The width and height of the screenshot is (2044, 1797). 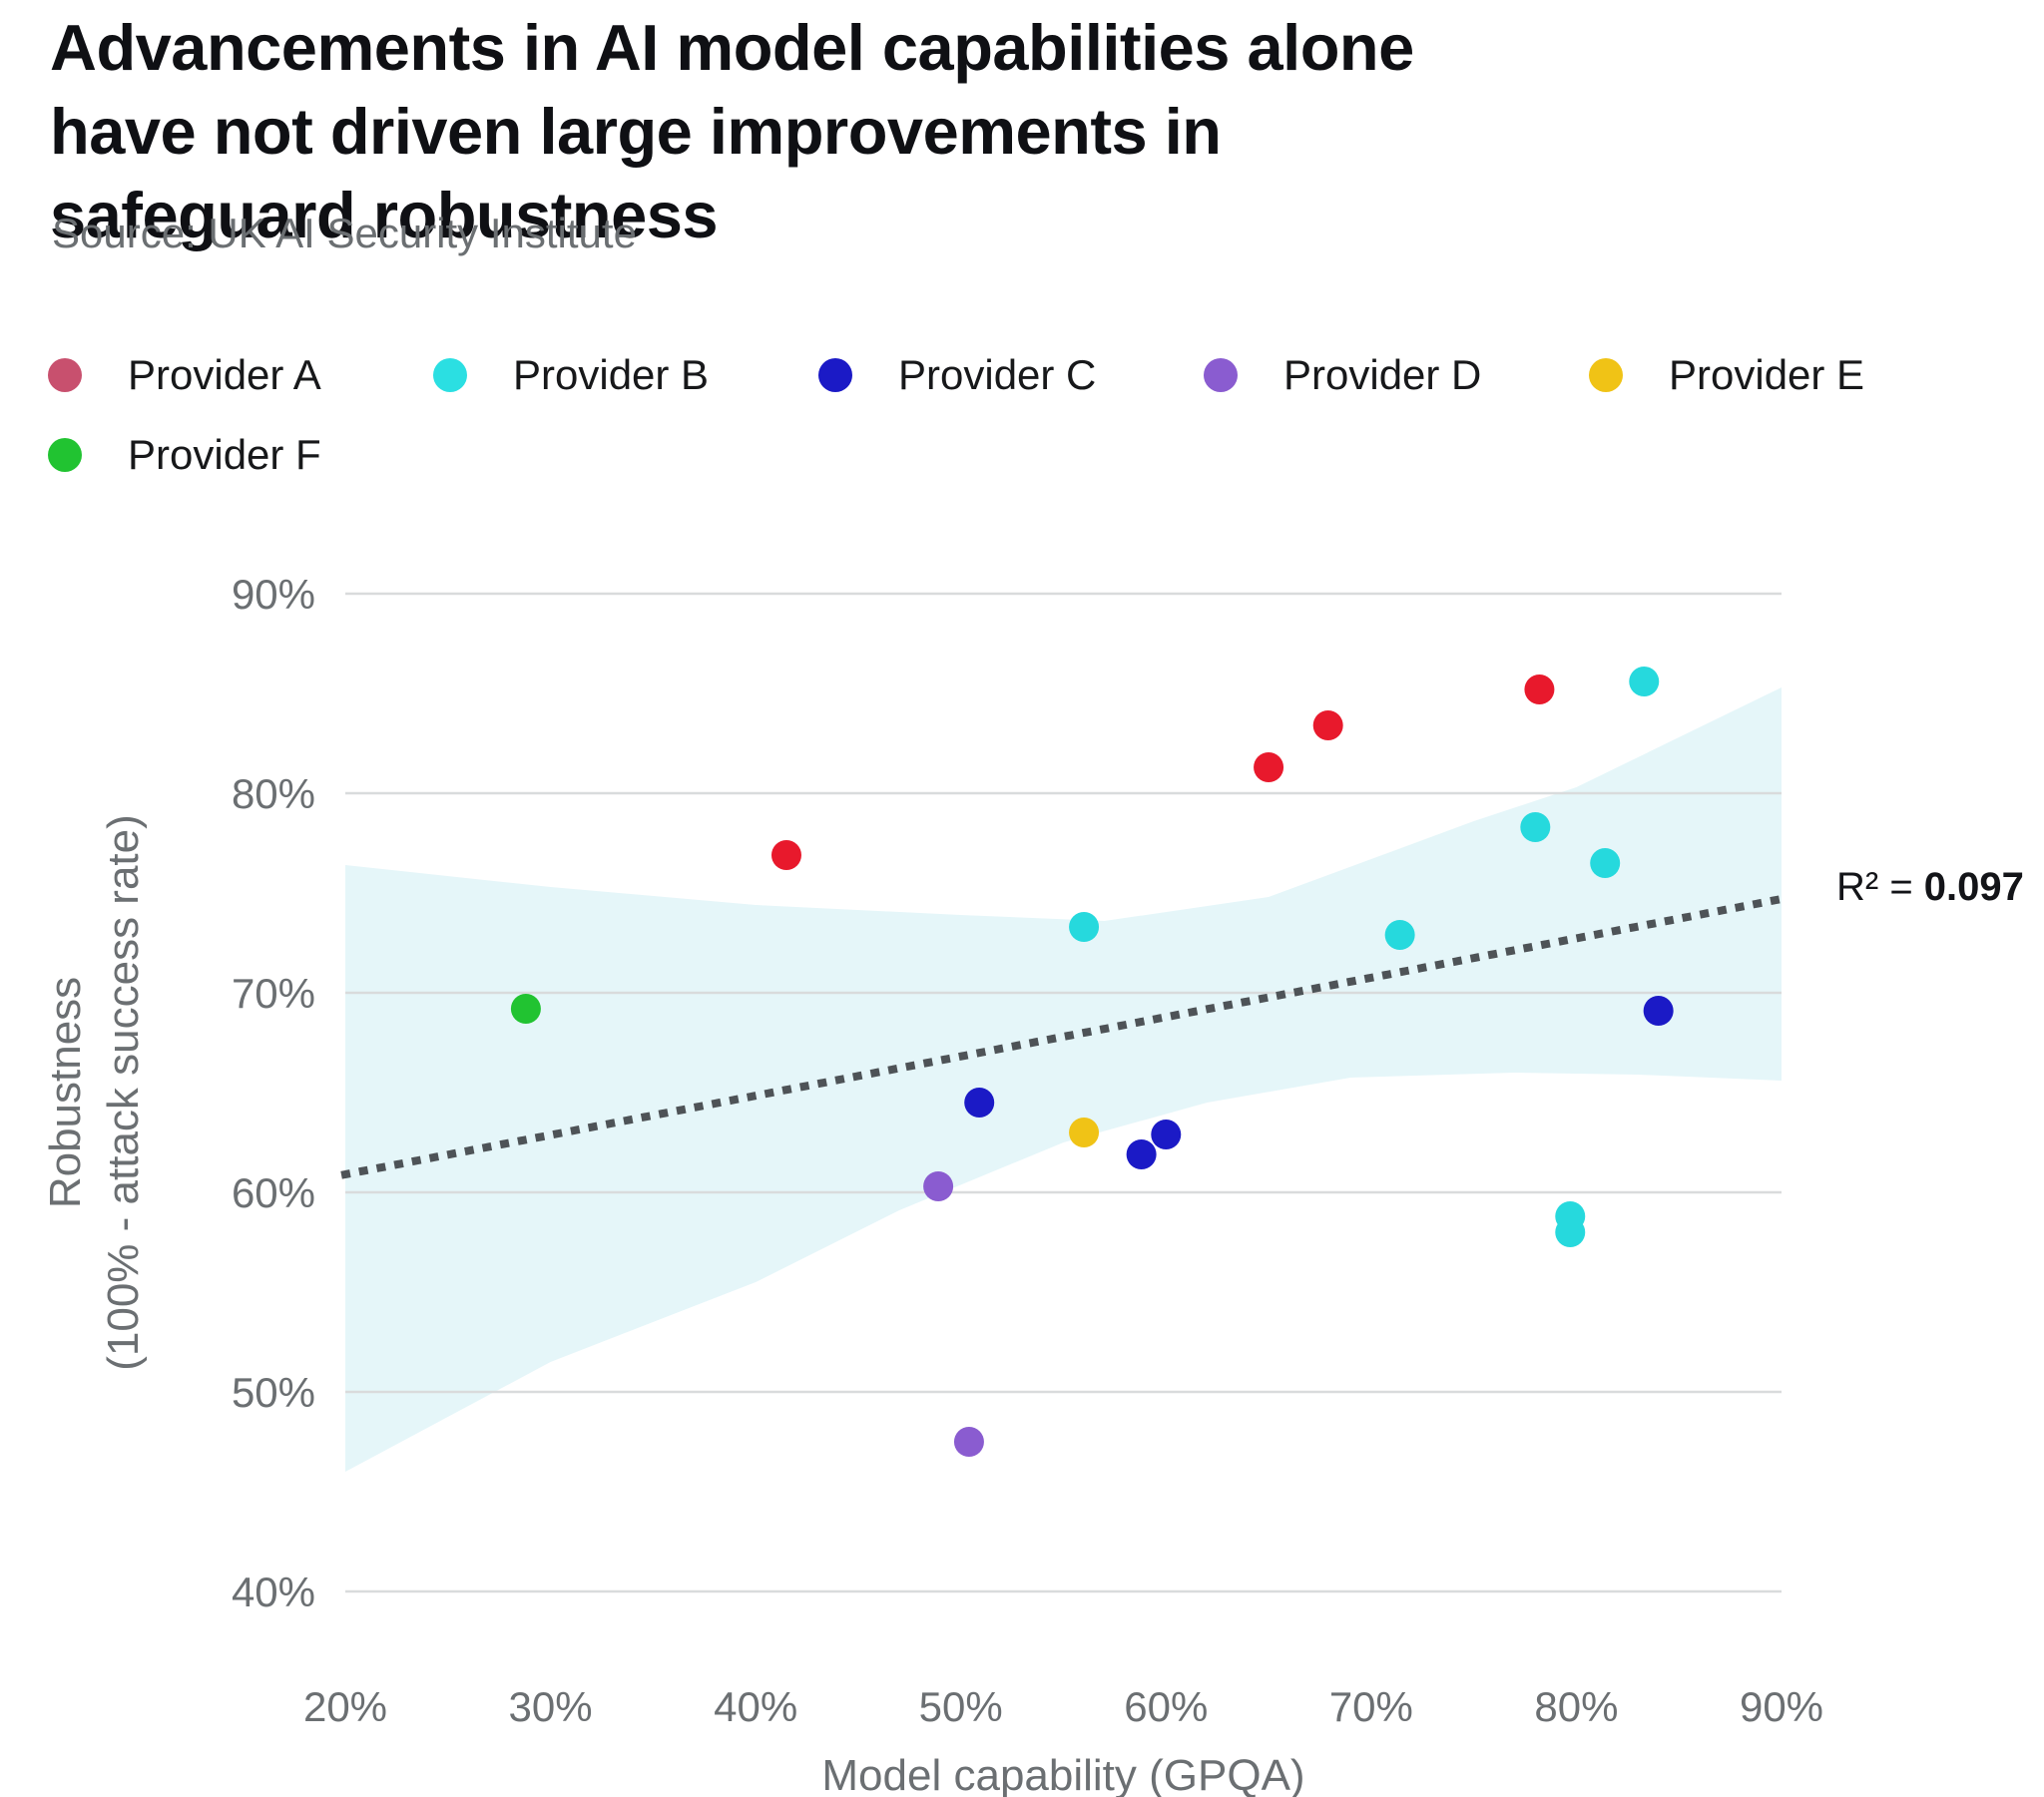 What do you see at coordinates (224, 455) in the screenshot?
I see `legend-item-label: Provider F` at bounding box center [224, 455].